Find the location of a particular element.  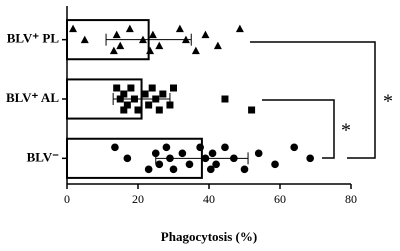

bracket-outer is located at coordinates (313, 100).